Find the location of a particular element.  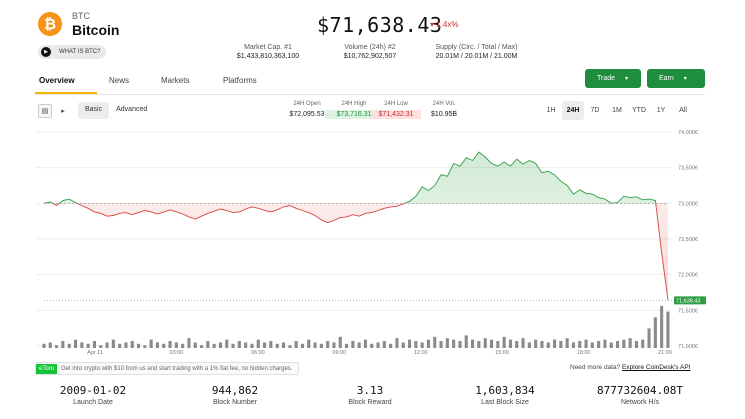

y-tick-label: 72,000€ is located at coordinates (688, 276).